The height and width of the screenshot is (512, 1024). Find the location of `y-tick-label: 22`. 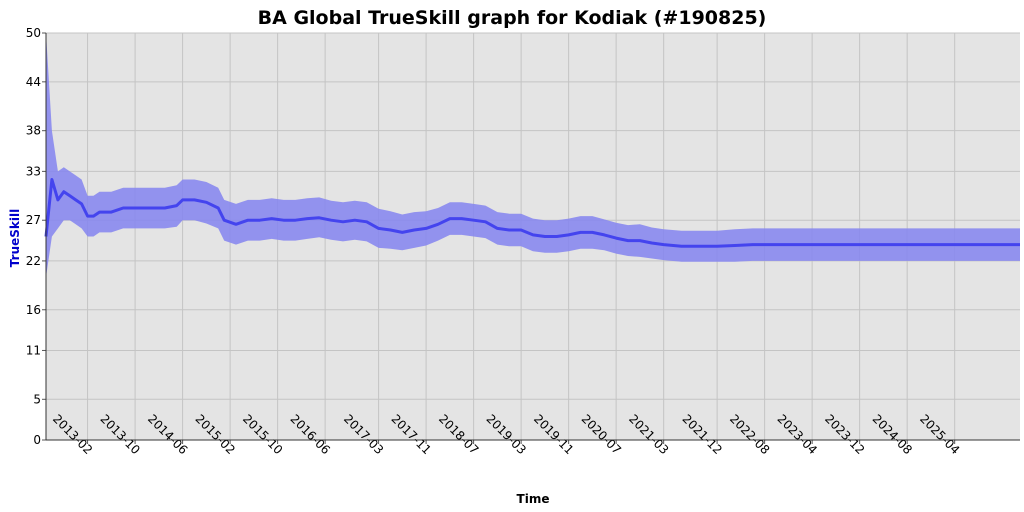

y-tick-label: 22 is located at coordinates (33, 261).